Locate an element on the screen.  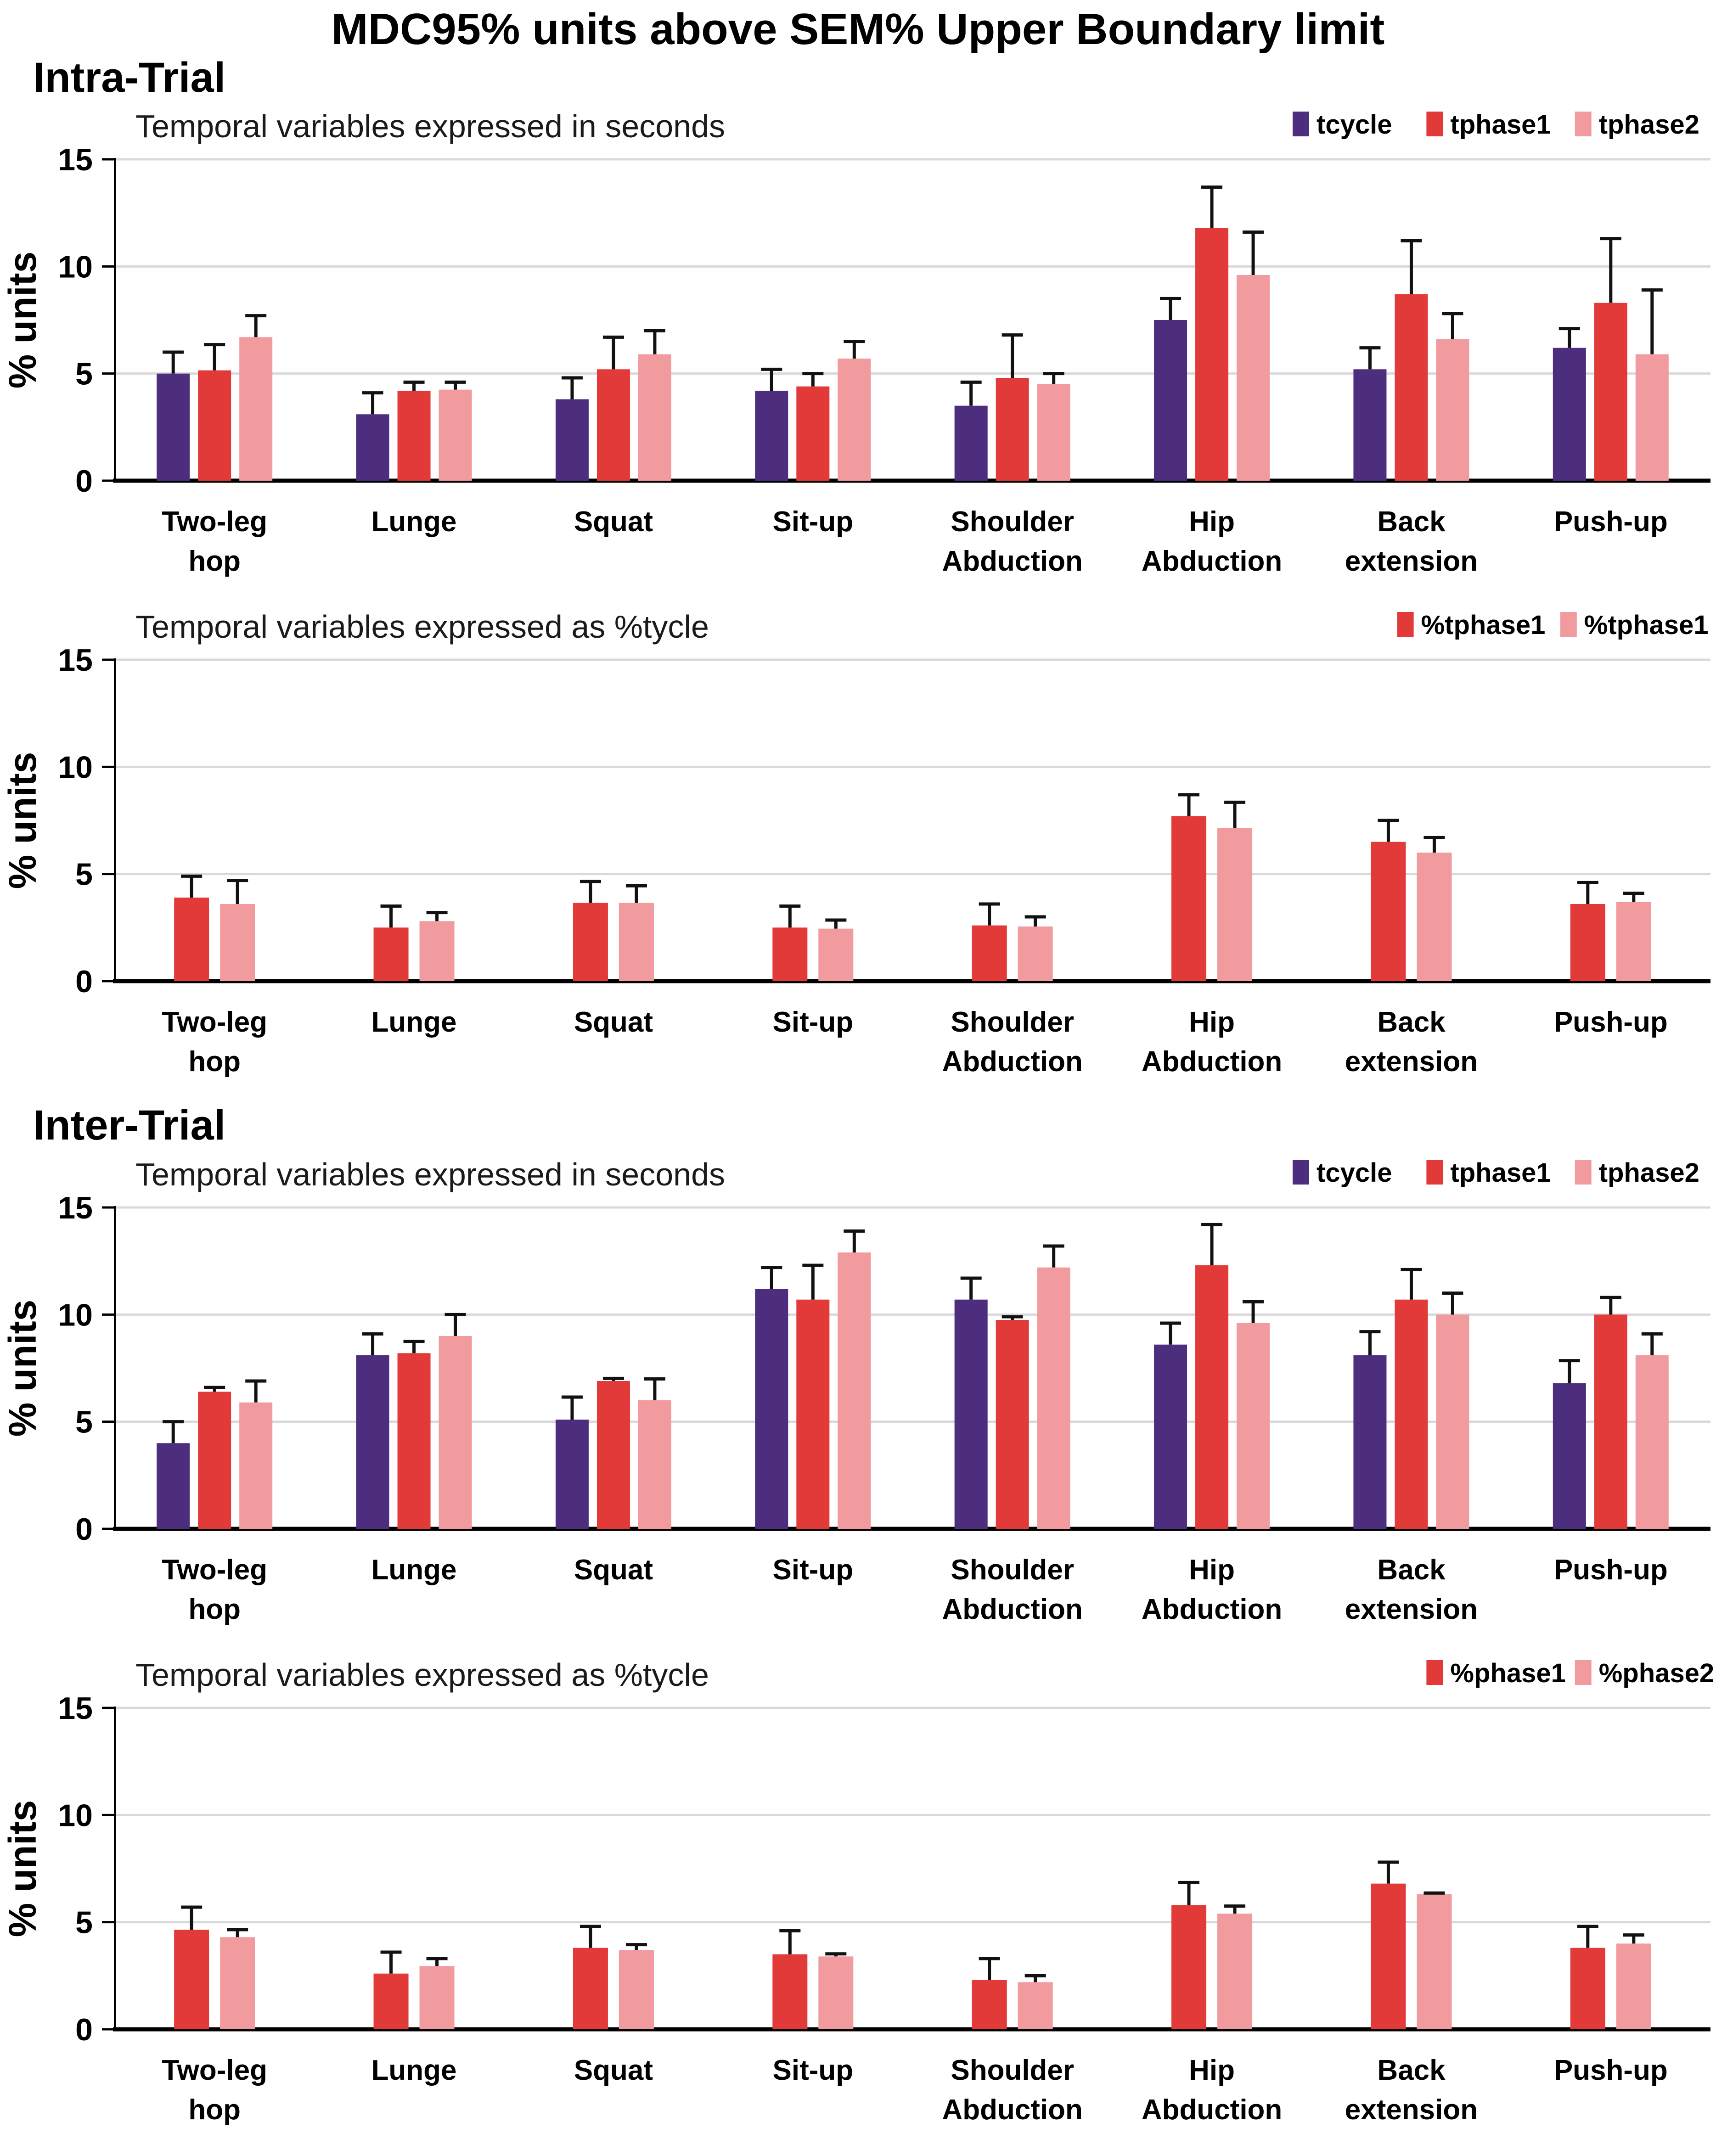
bar-%tphase1-3 is located at coordinates (790, 954).